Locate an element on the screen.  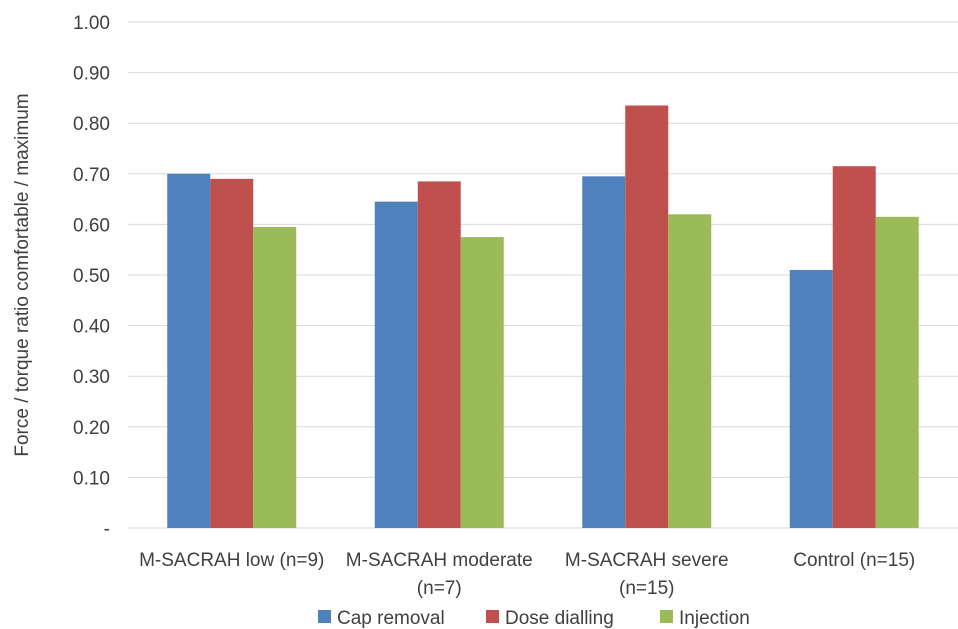
x-category-label: (n=7) is located at coordinates (439, 588).